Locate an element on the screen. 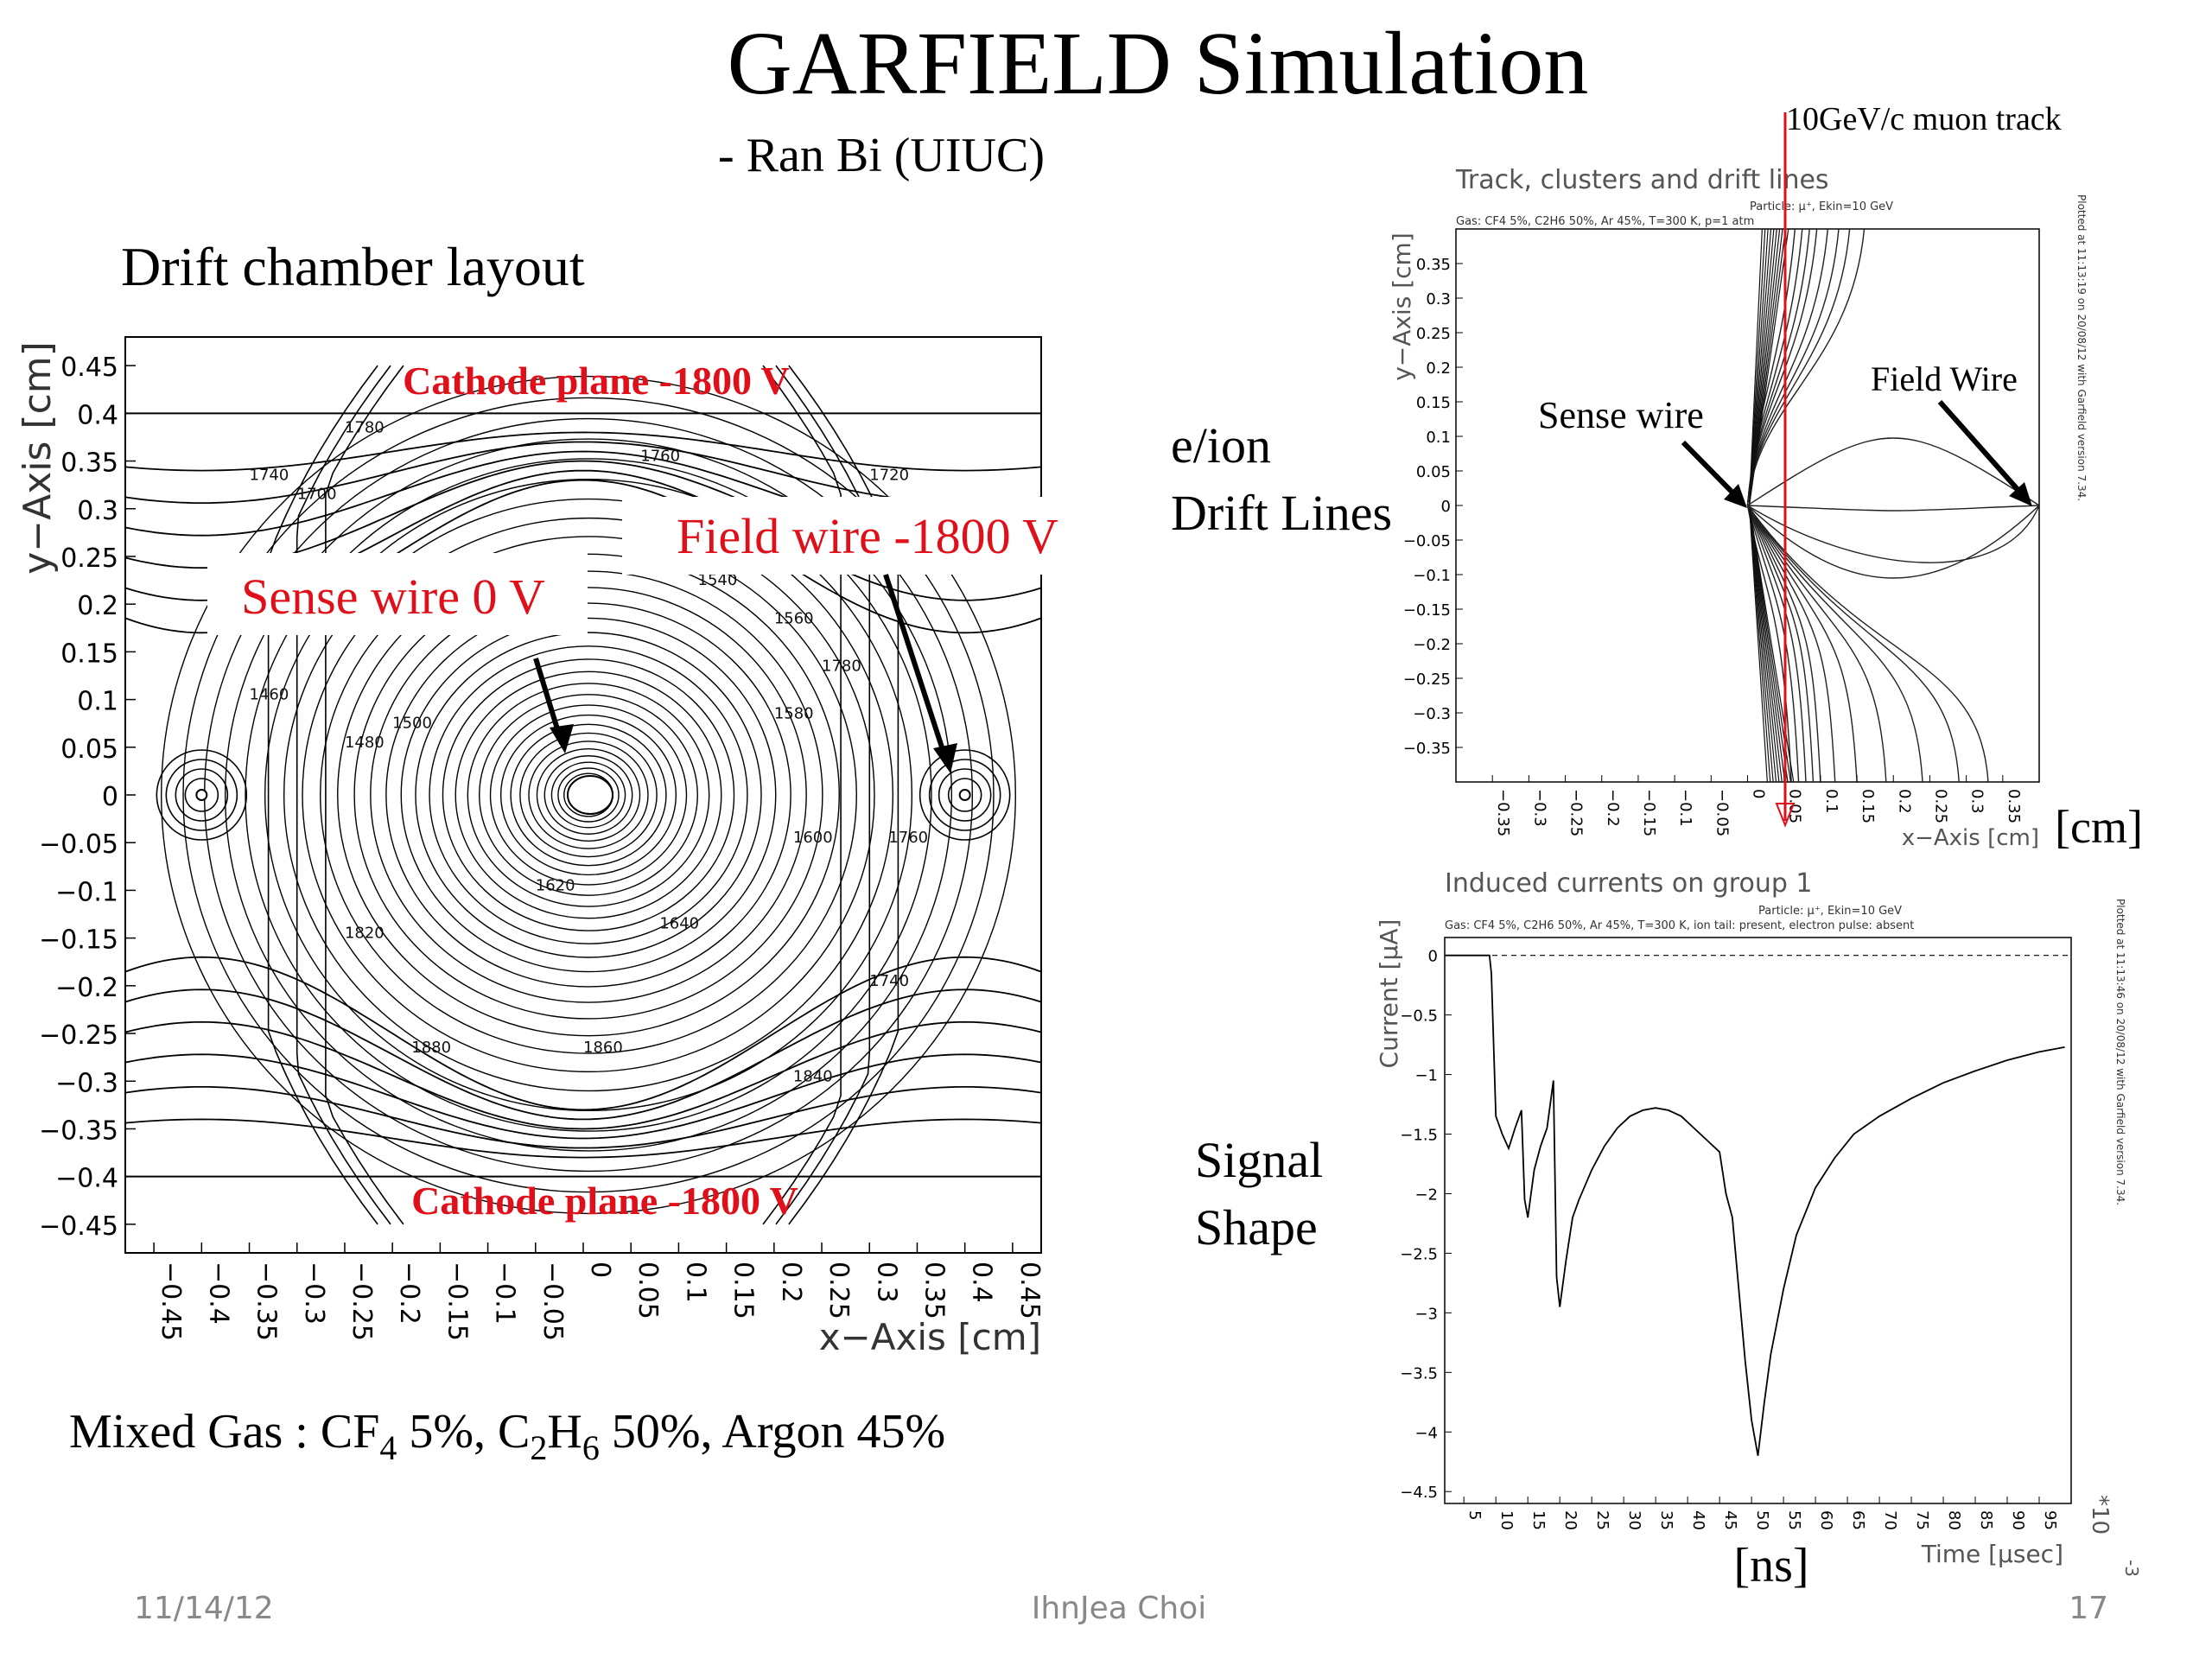  signal-xlabel: Time [μsec] is located at coordinates (1992, 1554).